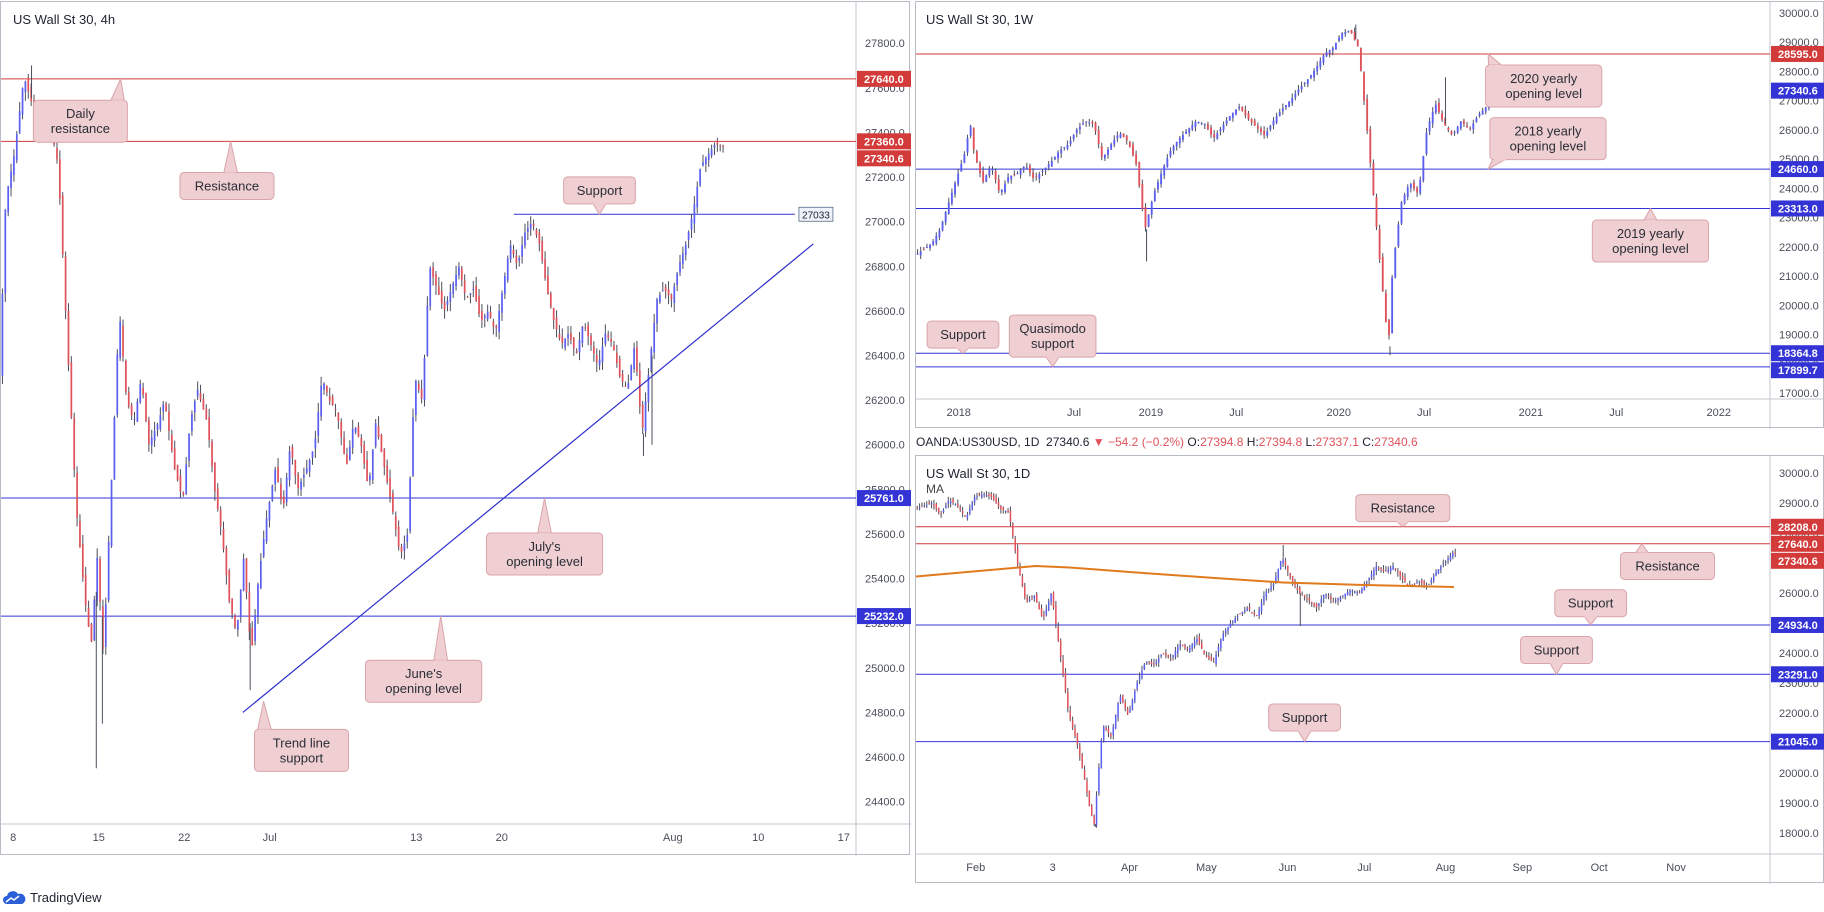 This screenshot has height=912, width=1824. Describe the element at coordinates (963, 337) in the screenshot. I see `weekly-support-callout: Support` at that location.